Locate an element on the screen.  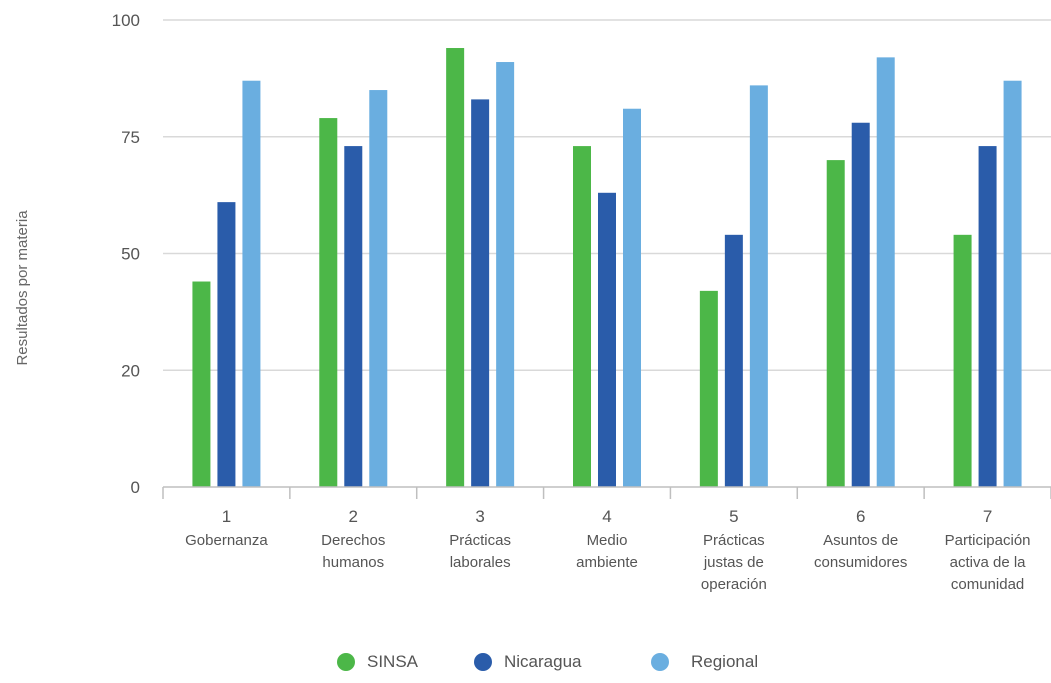
x-category-label: Medio is located at coordinates (607, 540).